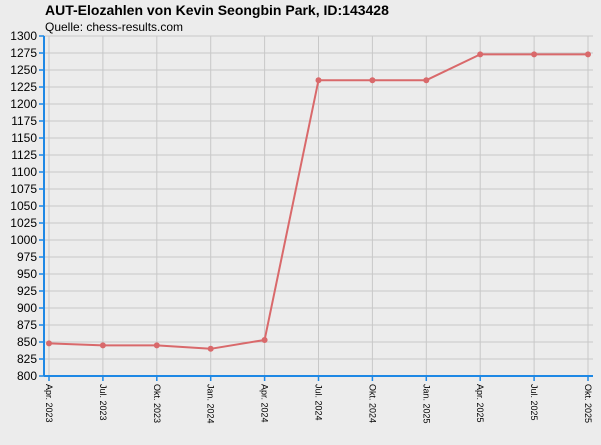  Describe the element at coordinates (24, 121) in the screenshot. I see `y-tick-label: 1175` at that location.